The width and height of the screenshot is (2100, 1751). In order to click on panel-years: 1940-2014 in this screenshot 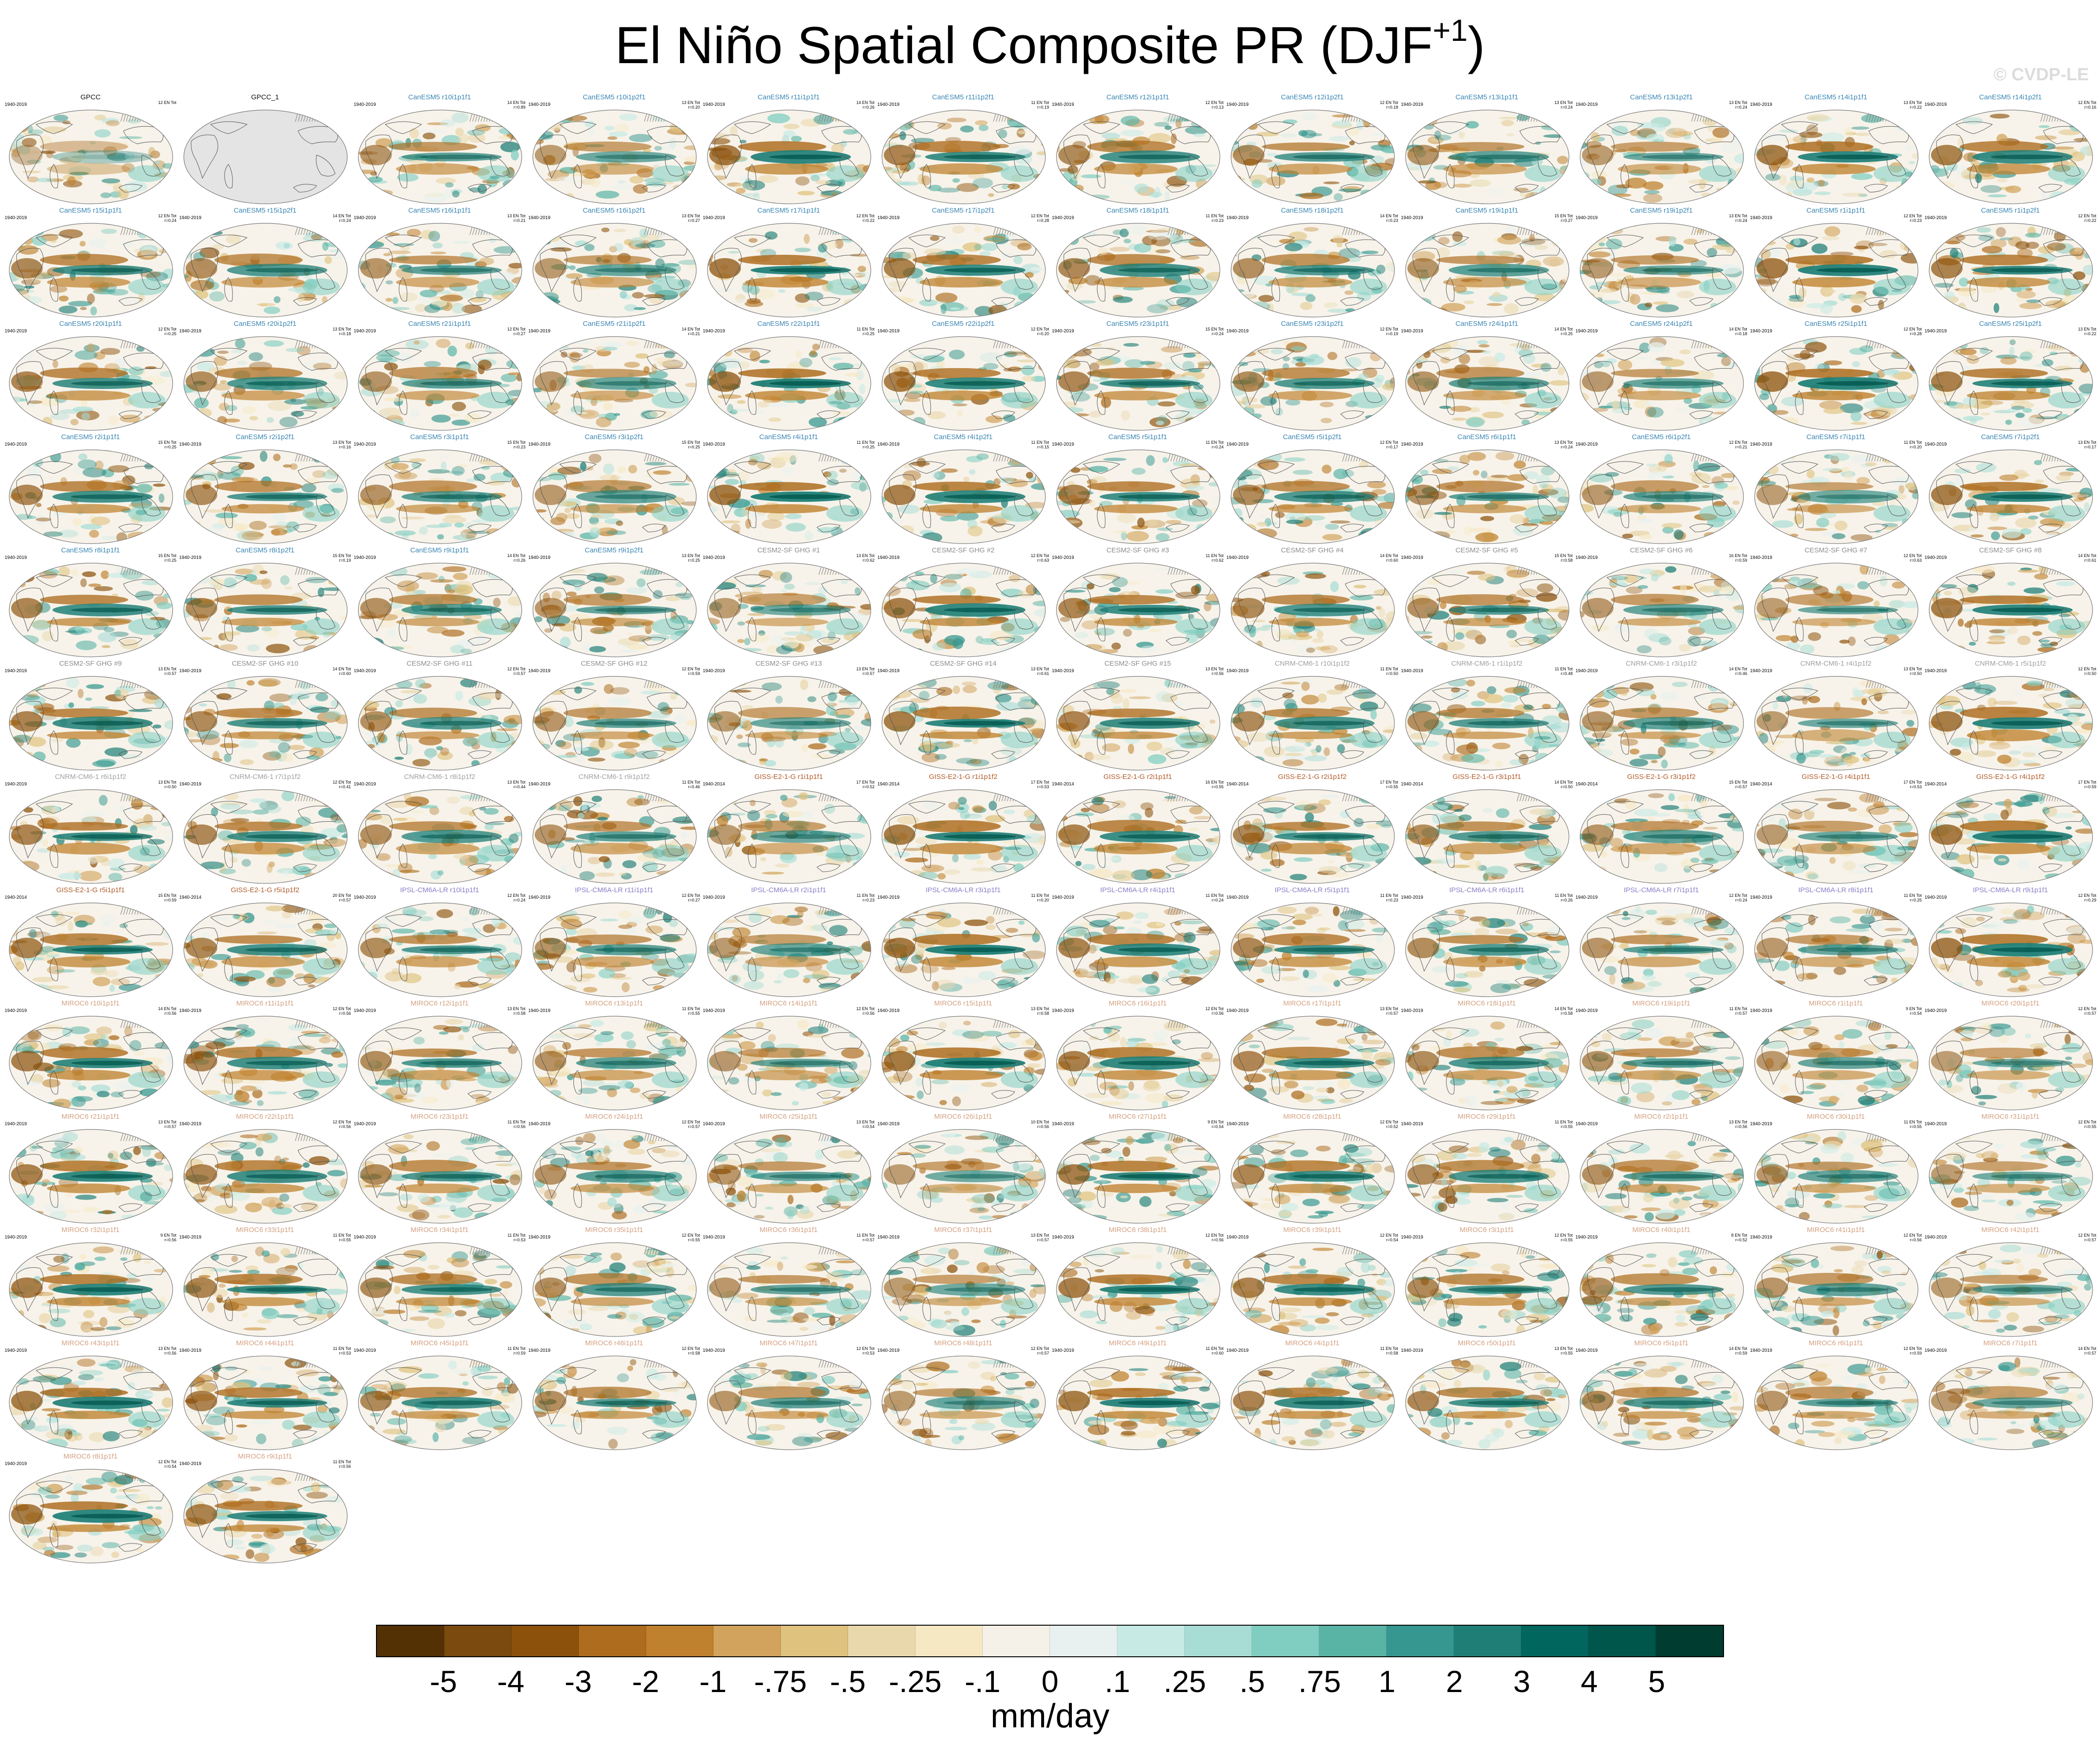, I will do `click(1237, 784)`.